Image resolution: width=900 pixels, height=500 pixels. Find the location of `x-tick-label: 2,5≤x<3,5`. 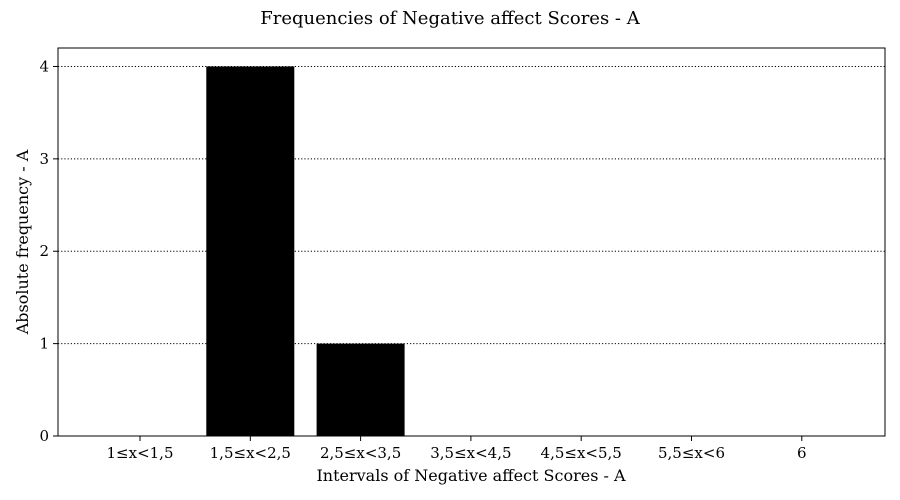

x-tick-label: 2,5≤x<3,5 is located at coordinates (360, 453).